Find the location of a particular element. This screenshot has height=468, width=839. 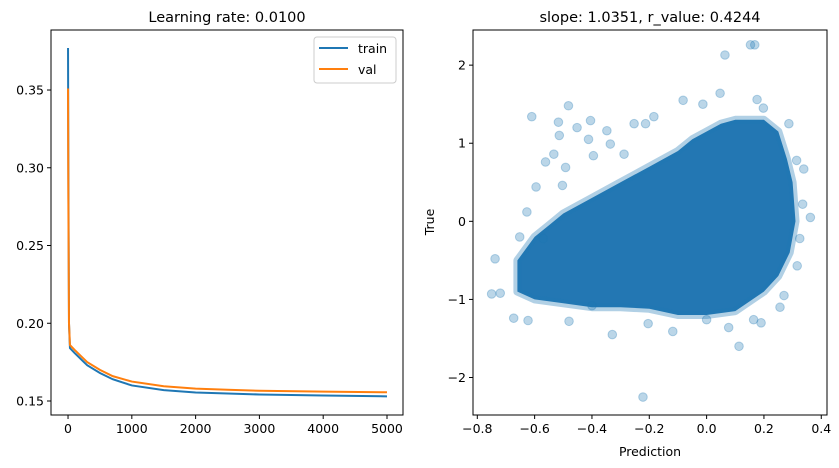

loss-x-tick-label: 2000 is located at coordinates (196, 428).